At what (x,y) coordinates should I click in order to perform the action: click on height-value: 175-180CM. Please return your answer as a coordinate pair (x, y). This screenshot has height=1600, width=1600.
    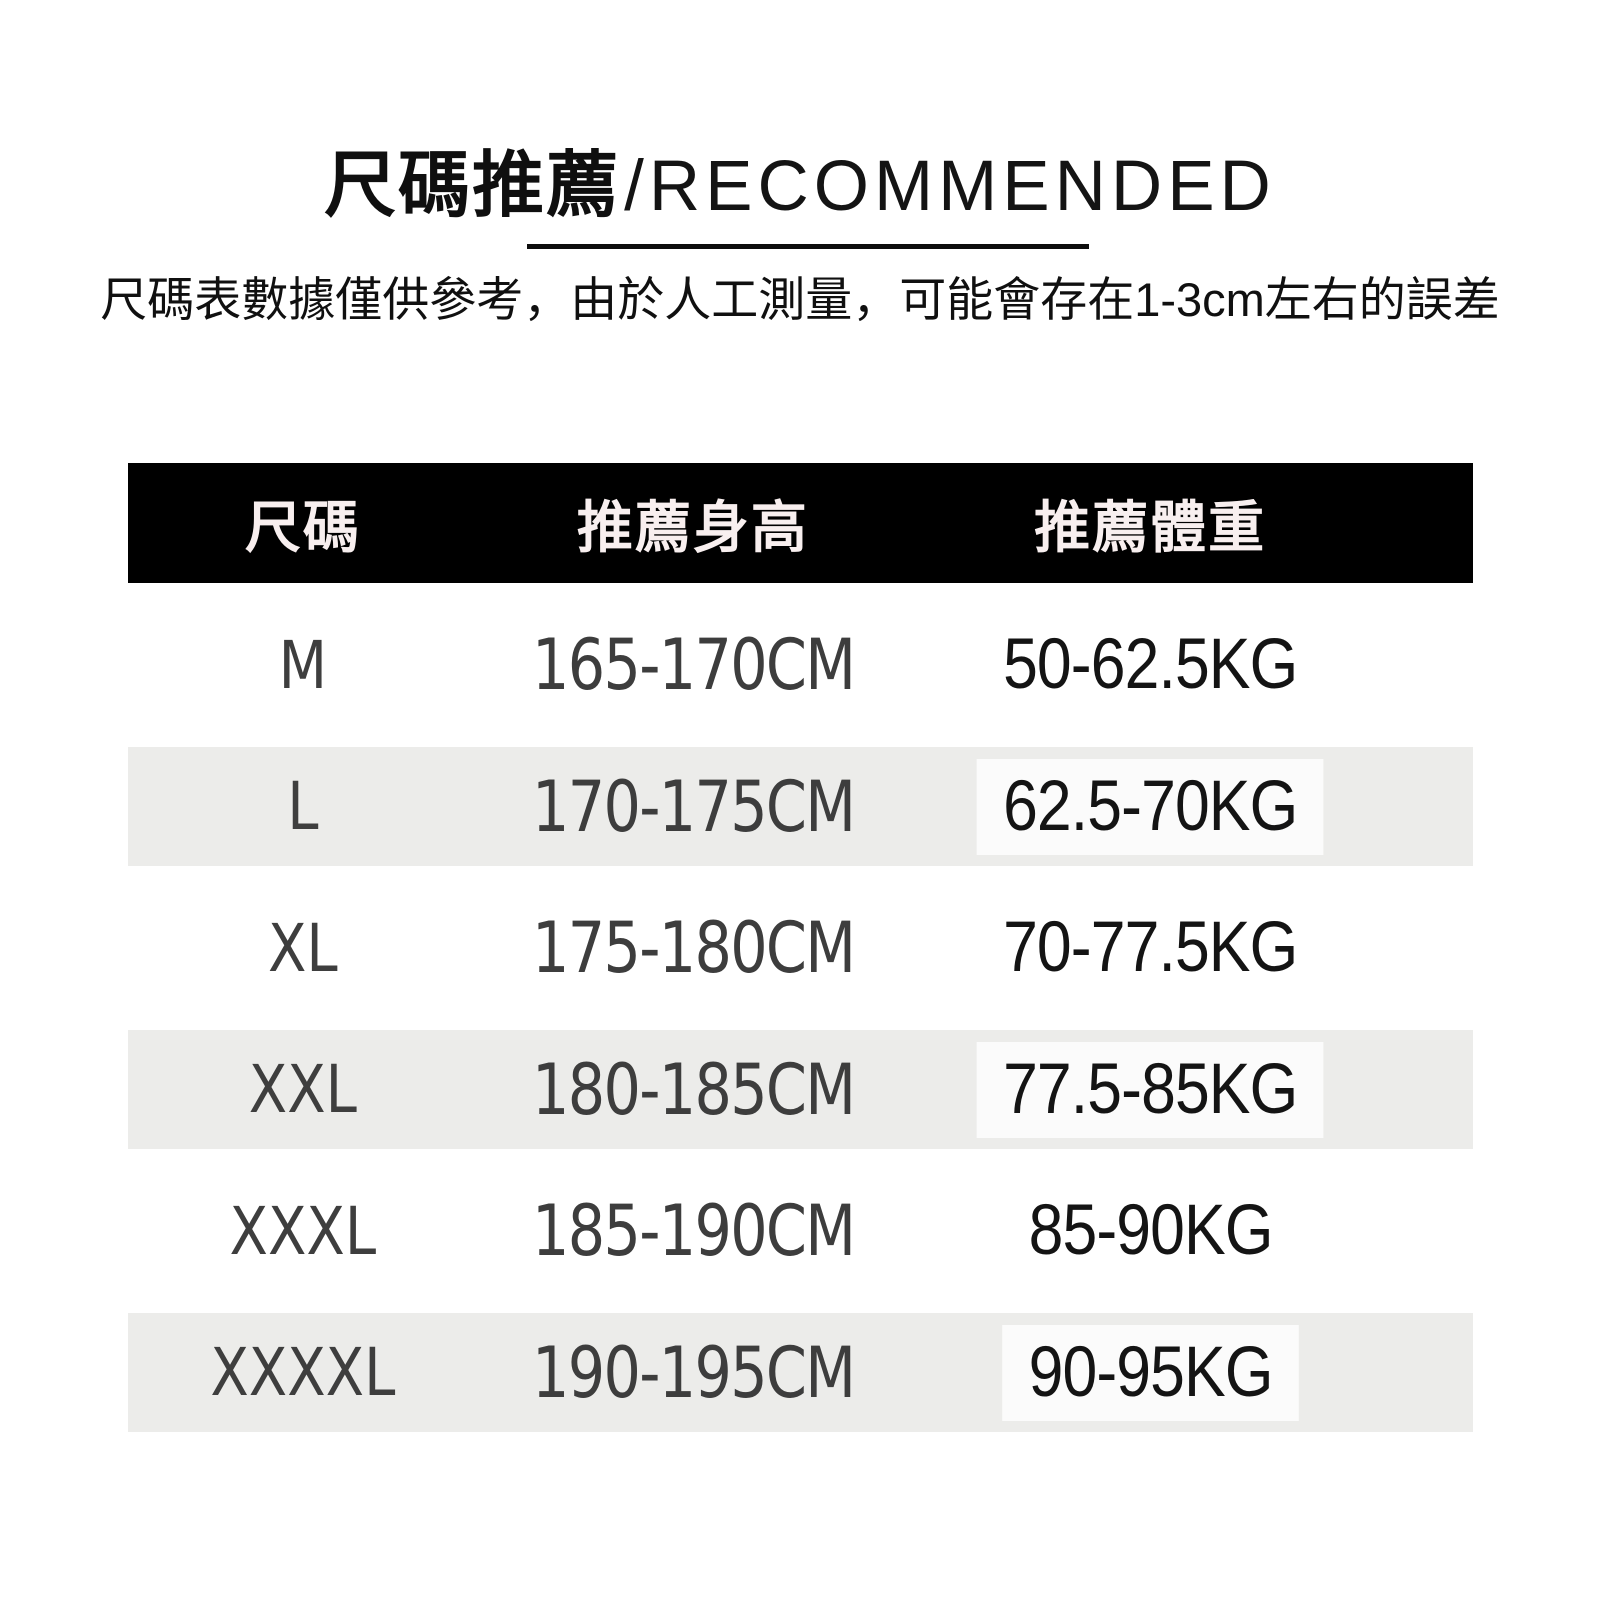
    Looking at the image, I should click on (693, 948).